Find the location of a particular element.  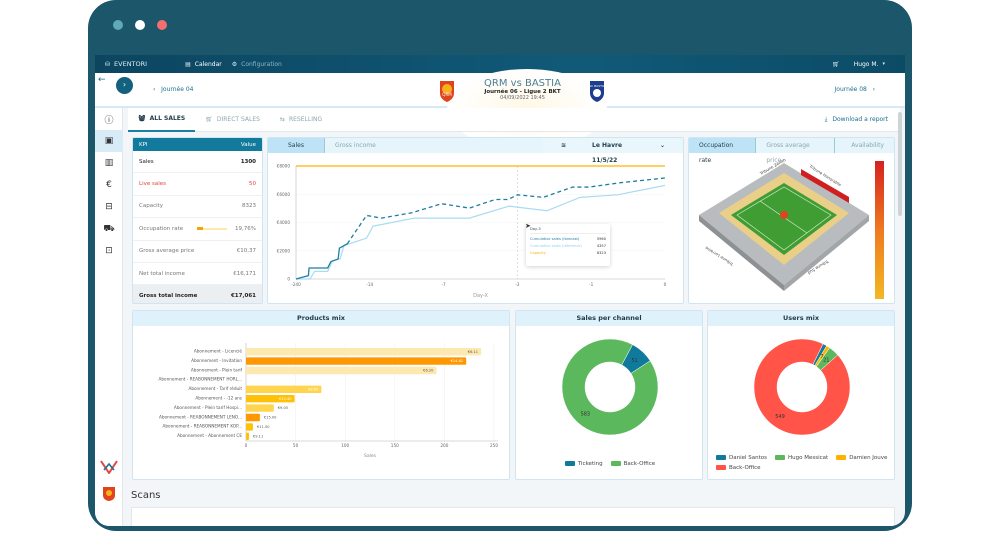

kpi-label: Sales is located at coordinates (146, 161).